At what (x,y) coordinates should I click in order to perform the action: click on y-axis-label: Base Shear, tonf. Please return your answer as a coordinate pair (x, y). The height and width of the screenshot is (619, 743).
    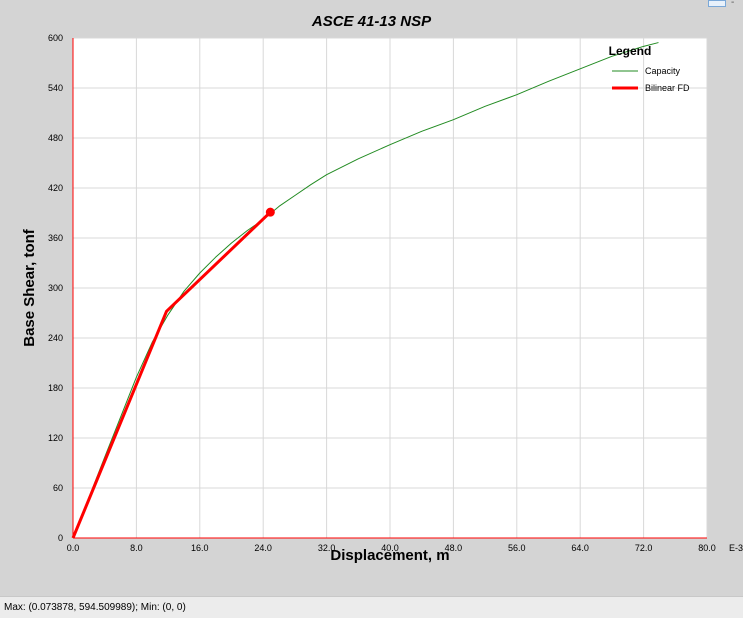
    Looking at the image, I should click on (29, 287).